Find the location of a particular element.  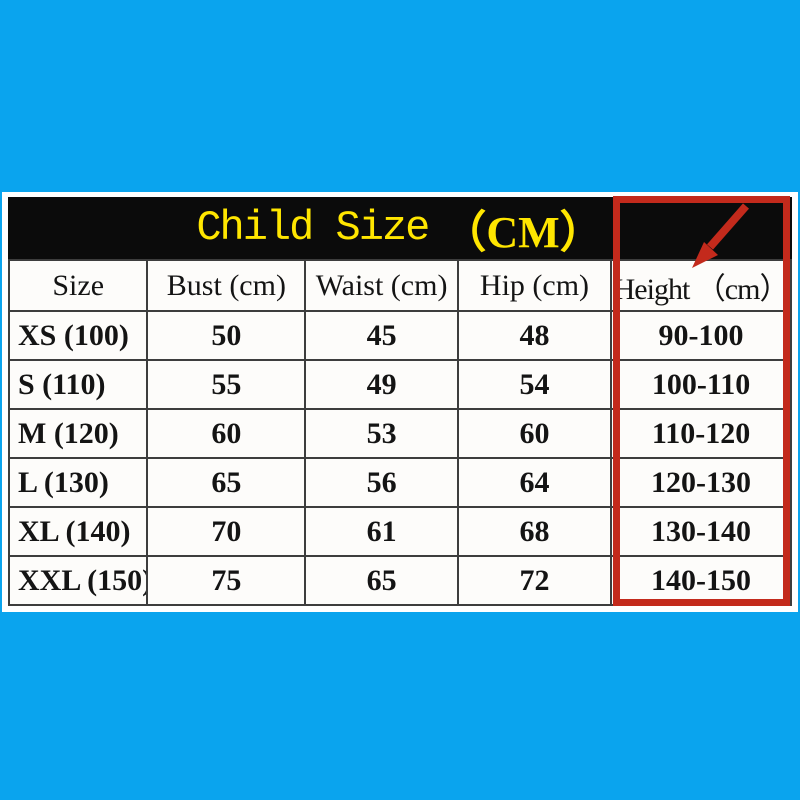

height-value: 100-110 is located at coordinates (701, 384).